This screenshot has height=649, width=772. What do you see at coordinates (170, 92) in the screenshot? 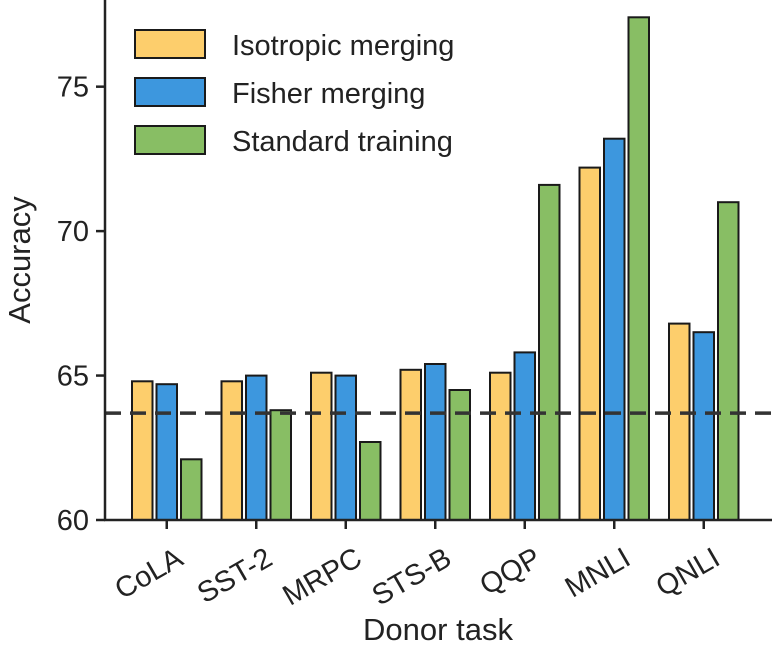
I see `legend-swatch-fisher-merging` at bounding box center [170, 92].